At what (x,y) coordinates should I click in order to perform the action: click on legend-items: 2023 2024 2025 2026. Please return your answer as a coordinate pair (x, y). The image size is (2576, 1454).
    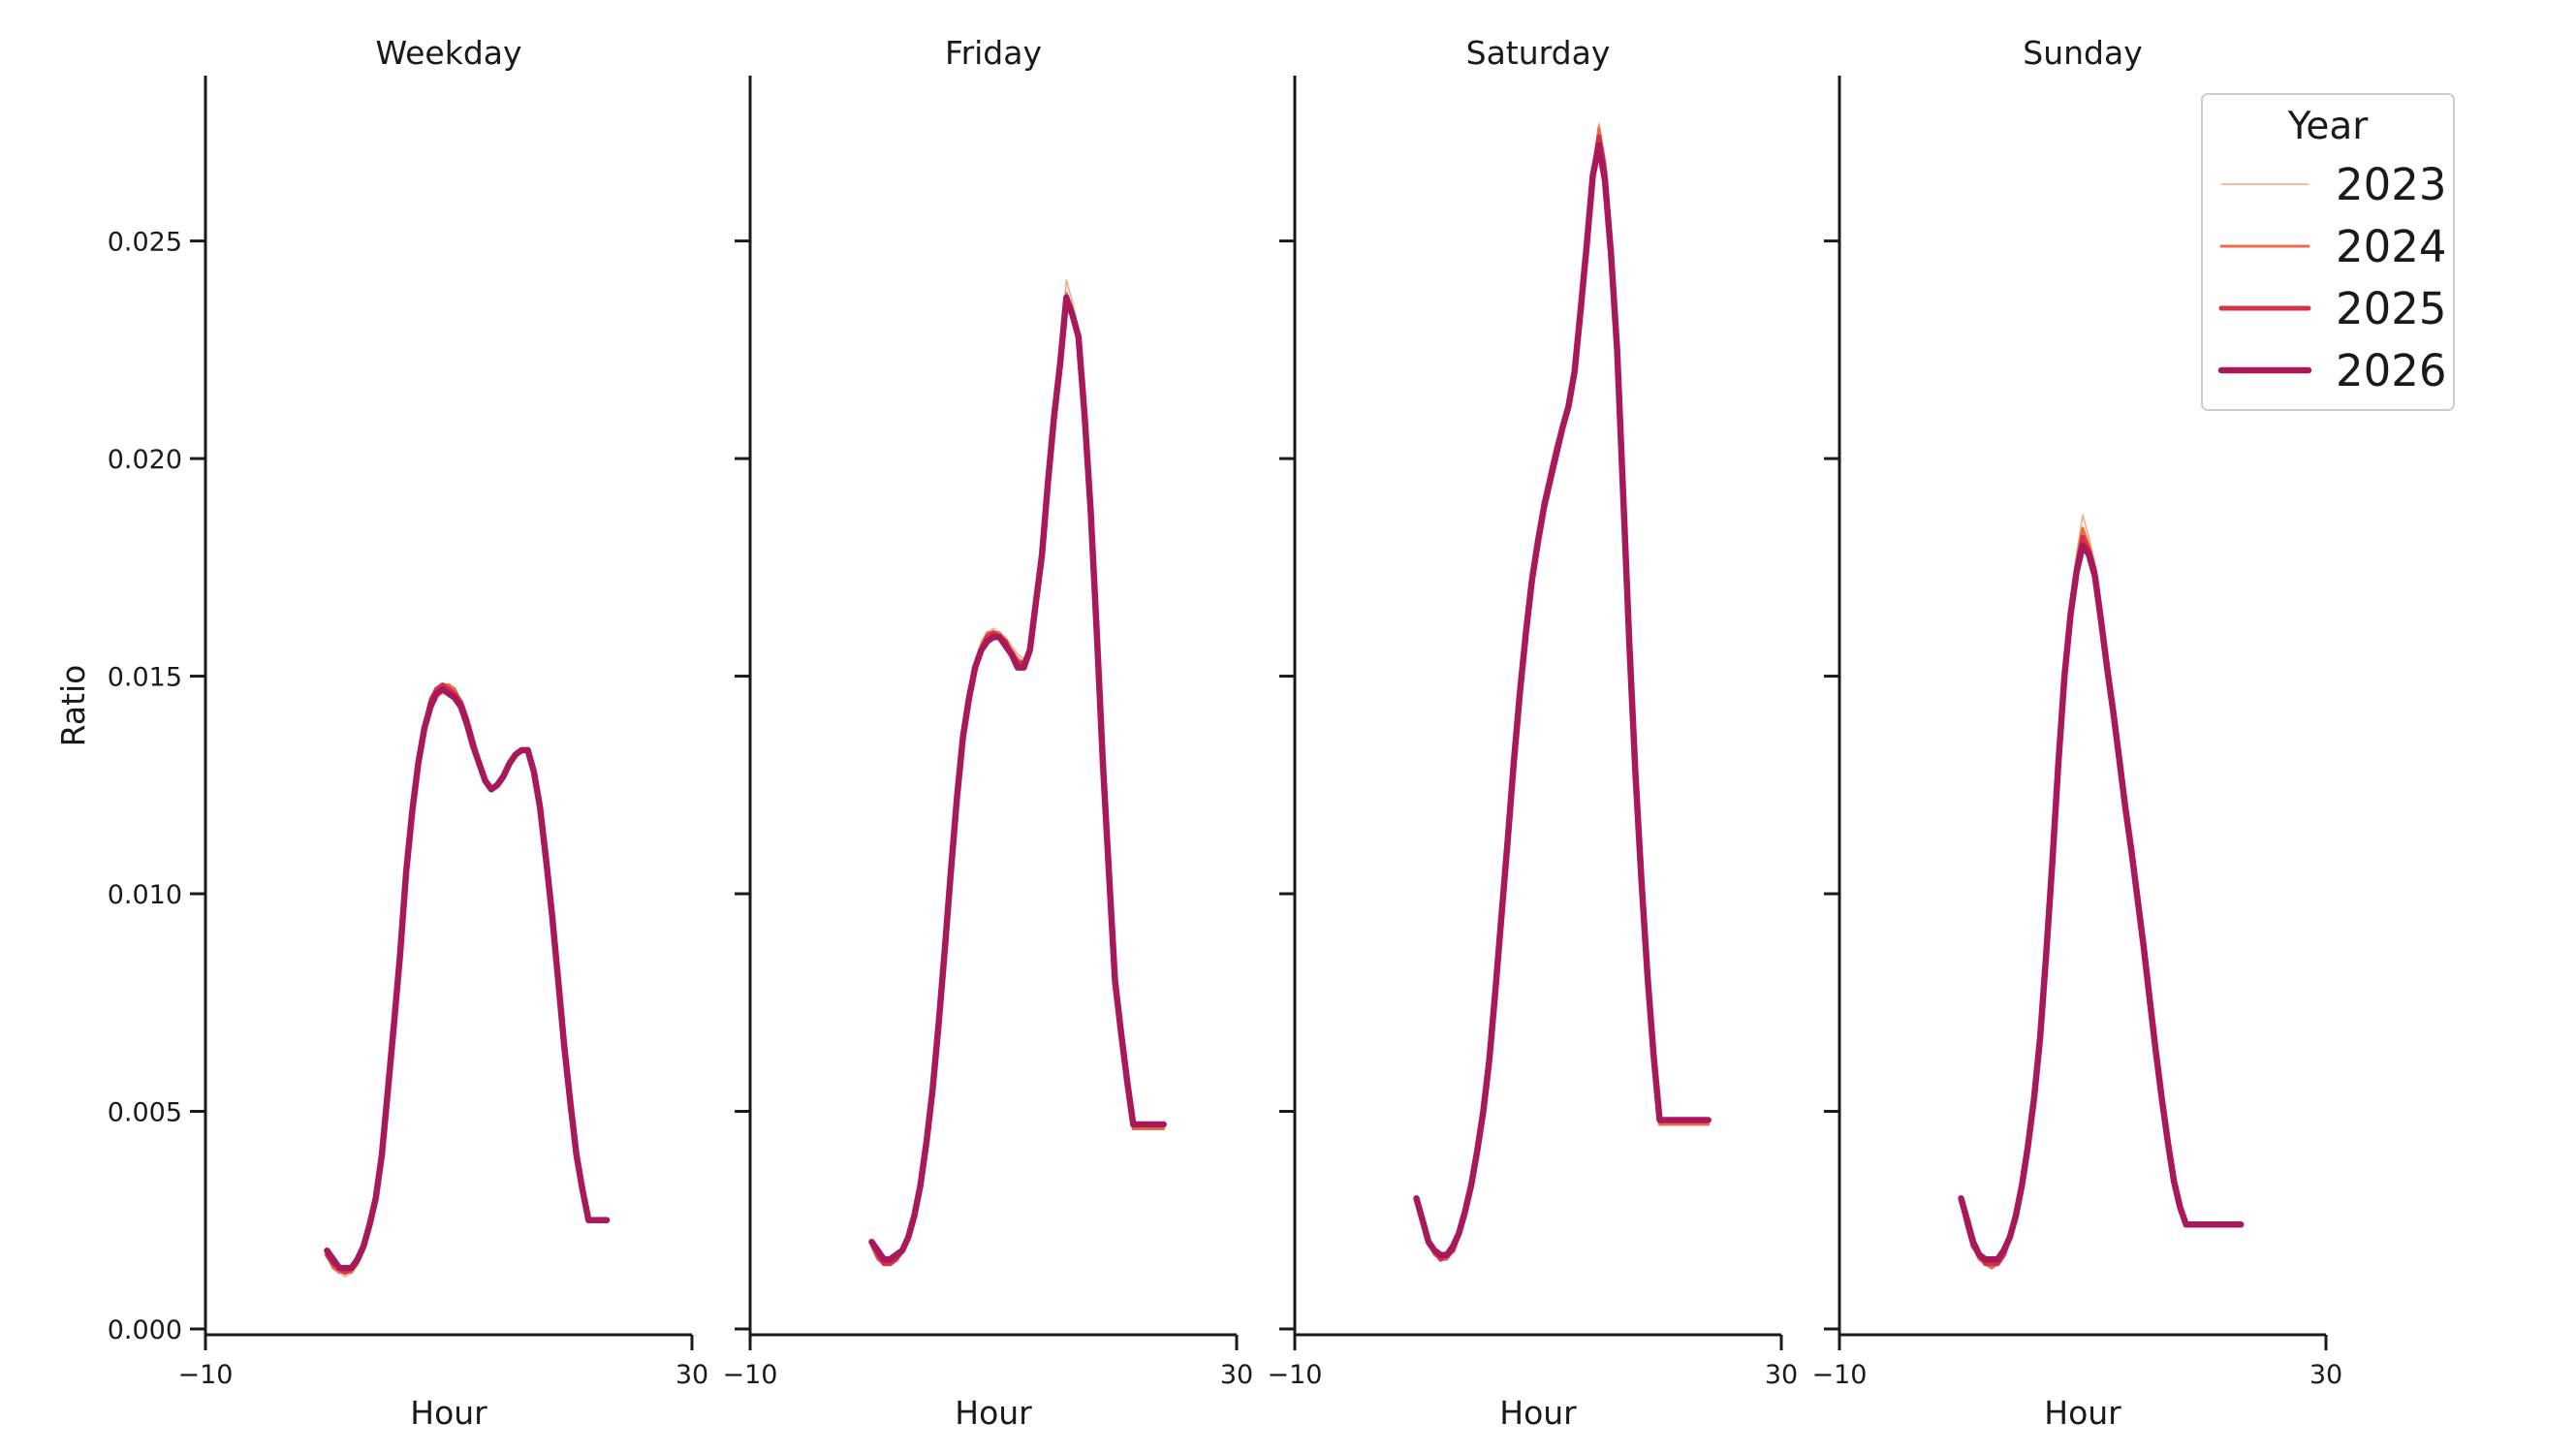
    Looking at the image, I should click on (2332, 277).